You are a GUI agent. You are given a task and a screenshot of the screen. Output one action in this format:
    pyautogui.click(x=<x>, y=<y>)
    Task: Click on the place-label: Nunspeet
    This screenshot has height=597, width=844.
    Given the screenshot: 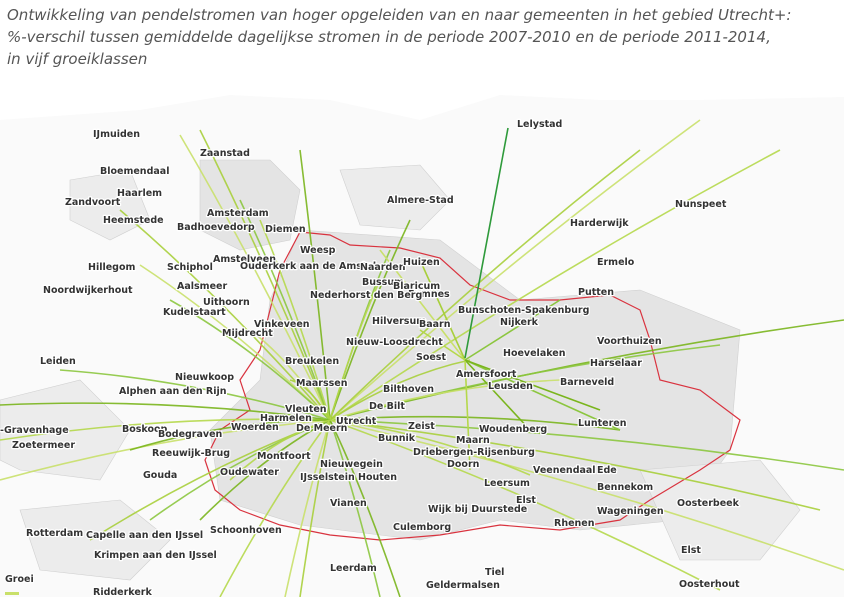 What is the action you would take?
    pyautogui.click(x=701, y=204)
    